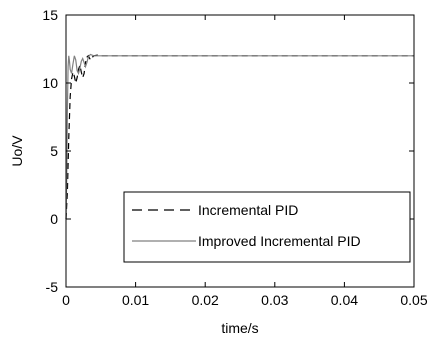 The height and width of the screenshot is (344, 432). Describe the element at coordinates (279, 241) in the screenshot. I see `legend-label-improved-incremental-pid: Improved Incremental PID` at that location.